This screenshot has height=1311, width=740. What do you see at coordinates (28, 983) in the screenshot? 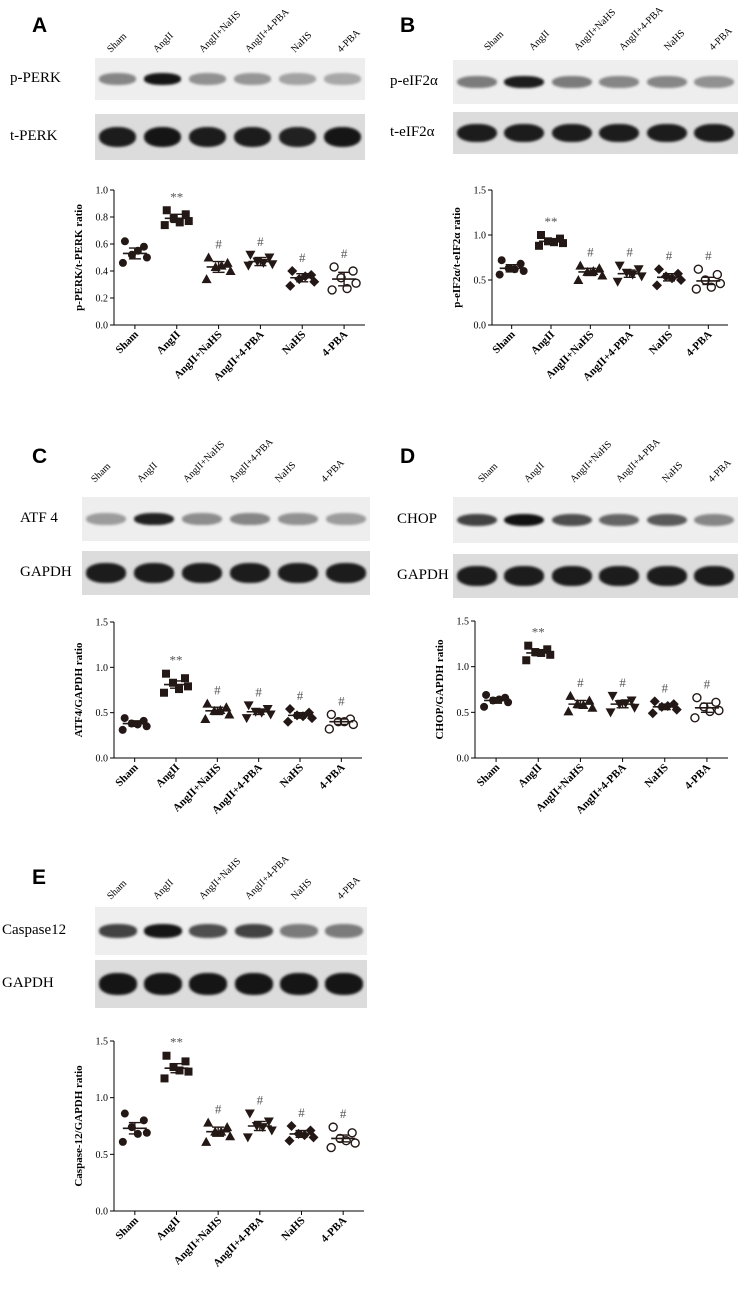
I see `blot-label: GAPDH` at bounding box center [28, 983].